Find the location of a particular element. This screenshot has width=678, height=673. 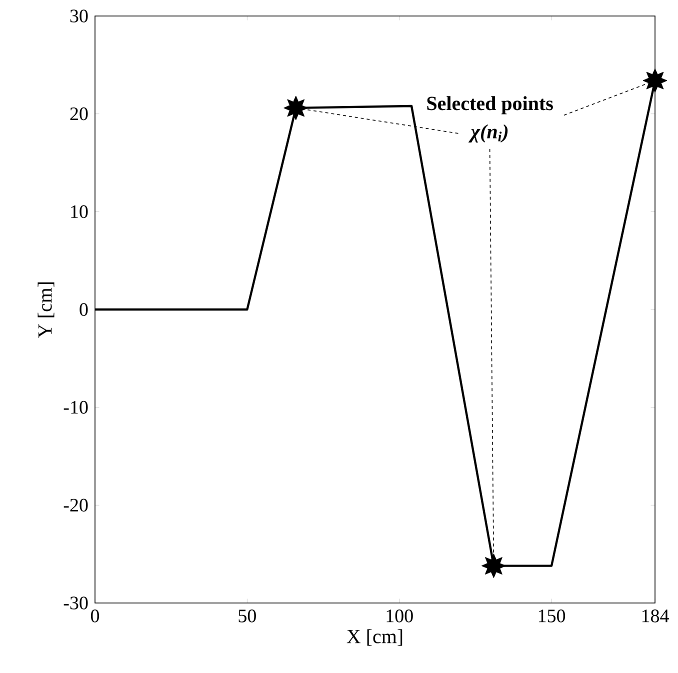

x-tick-label: 50 is located at coordinates (247, 616).